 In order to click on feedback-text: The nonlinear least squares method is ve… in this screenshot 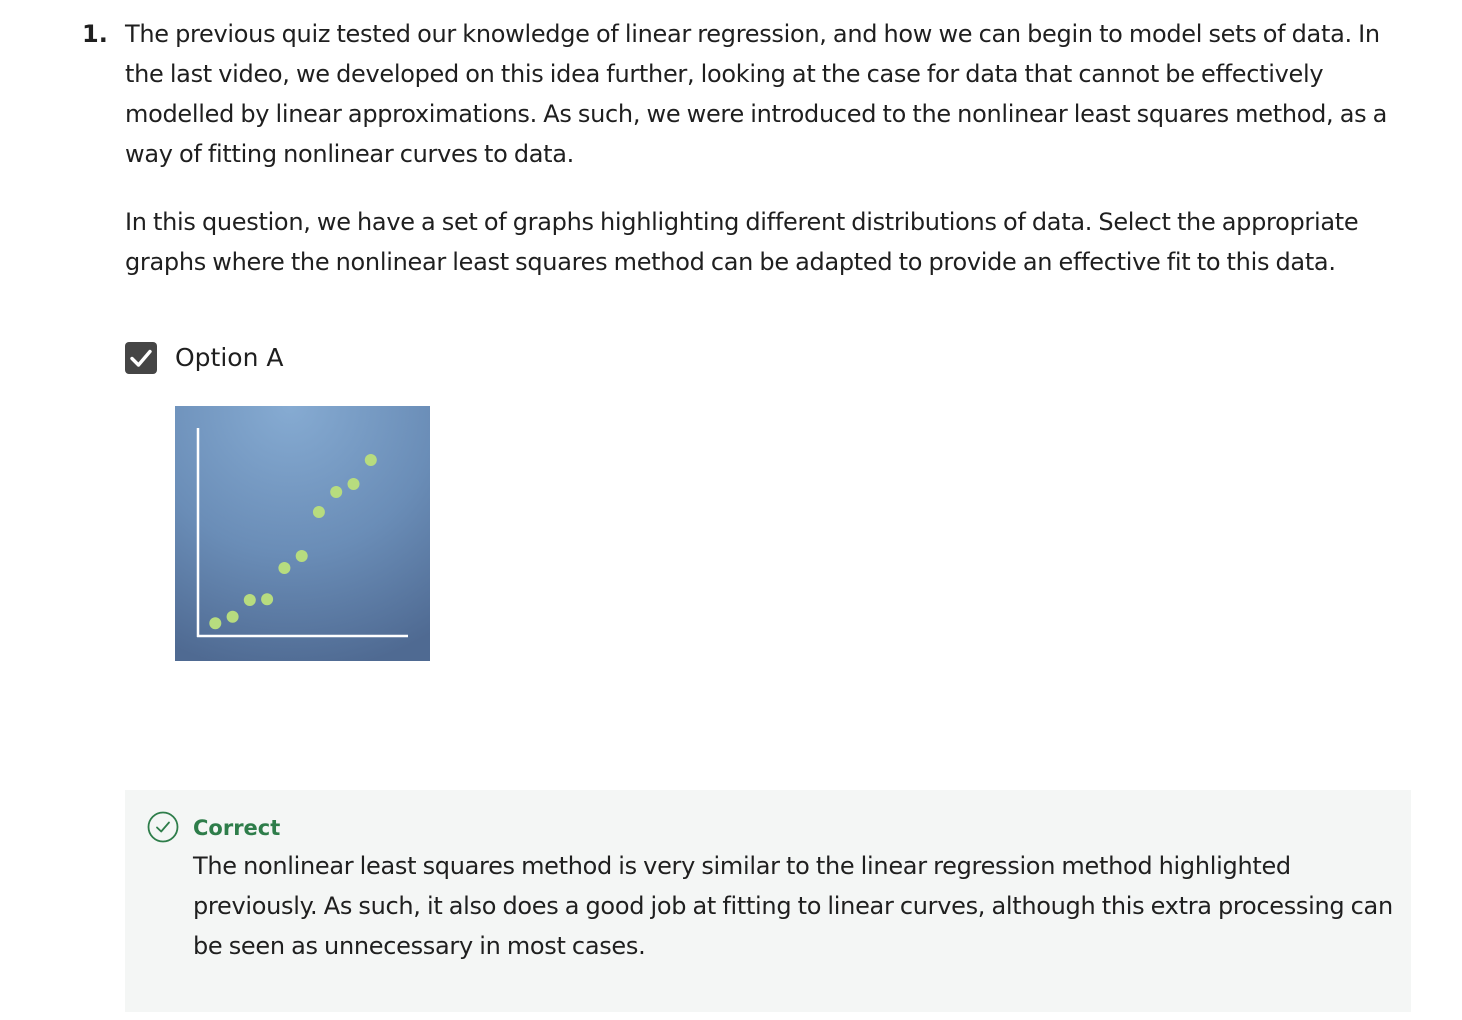, I will do `click(793, 906)`.